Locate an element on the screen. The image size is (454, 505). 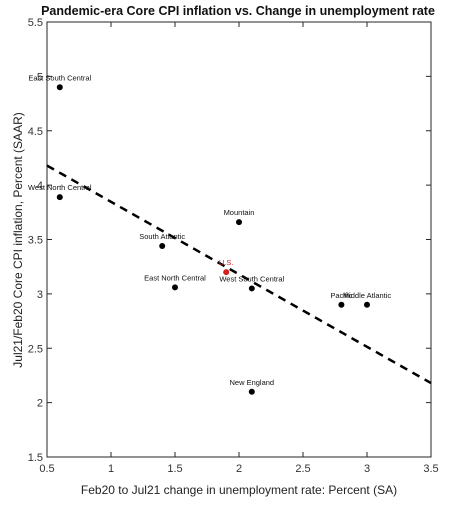
point-label: New England is located at coordinates (251, 382).